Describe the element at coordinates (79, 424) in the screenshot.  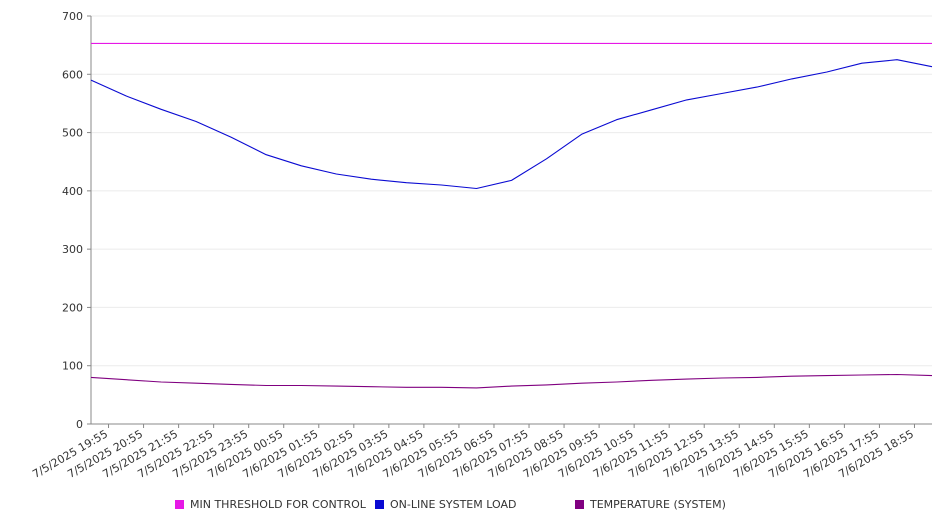
I see `y-tick-label: 0` at that location.